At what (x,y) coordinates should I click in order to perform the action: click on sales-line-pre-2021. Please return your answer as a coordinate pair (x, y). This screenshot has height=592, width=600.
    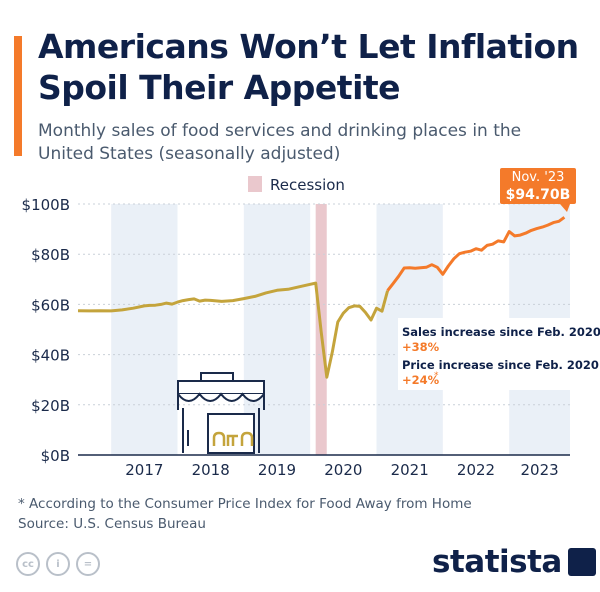
    Looking at the image, I should click on (233, 330).